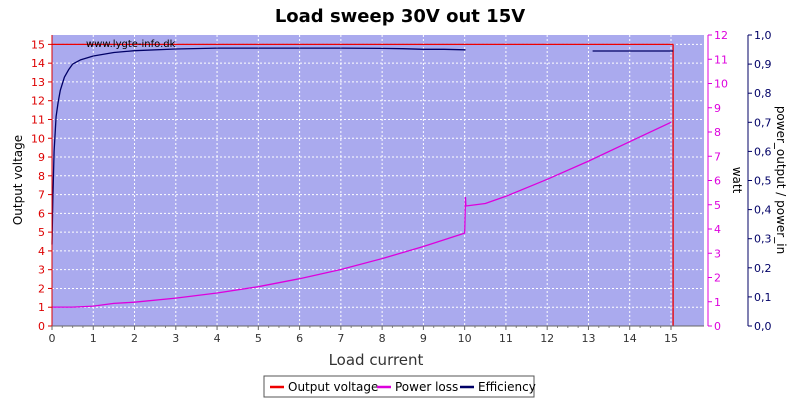 Image resolution: width=800 pixels, height=400 pixels. I want to click on x-axis-title: Load current, so click(376, 360).